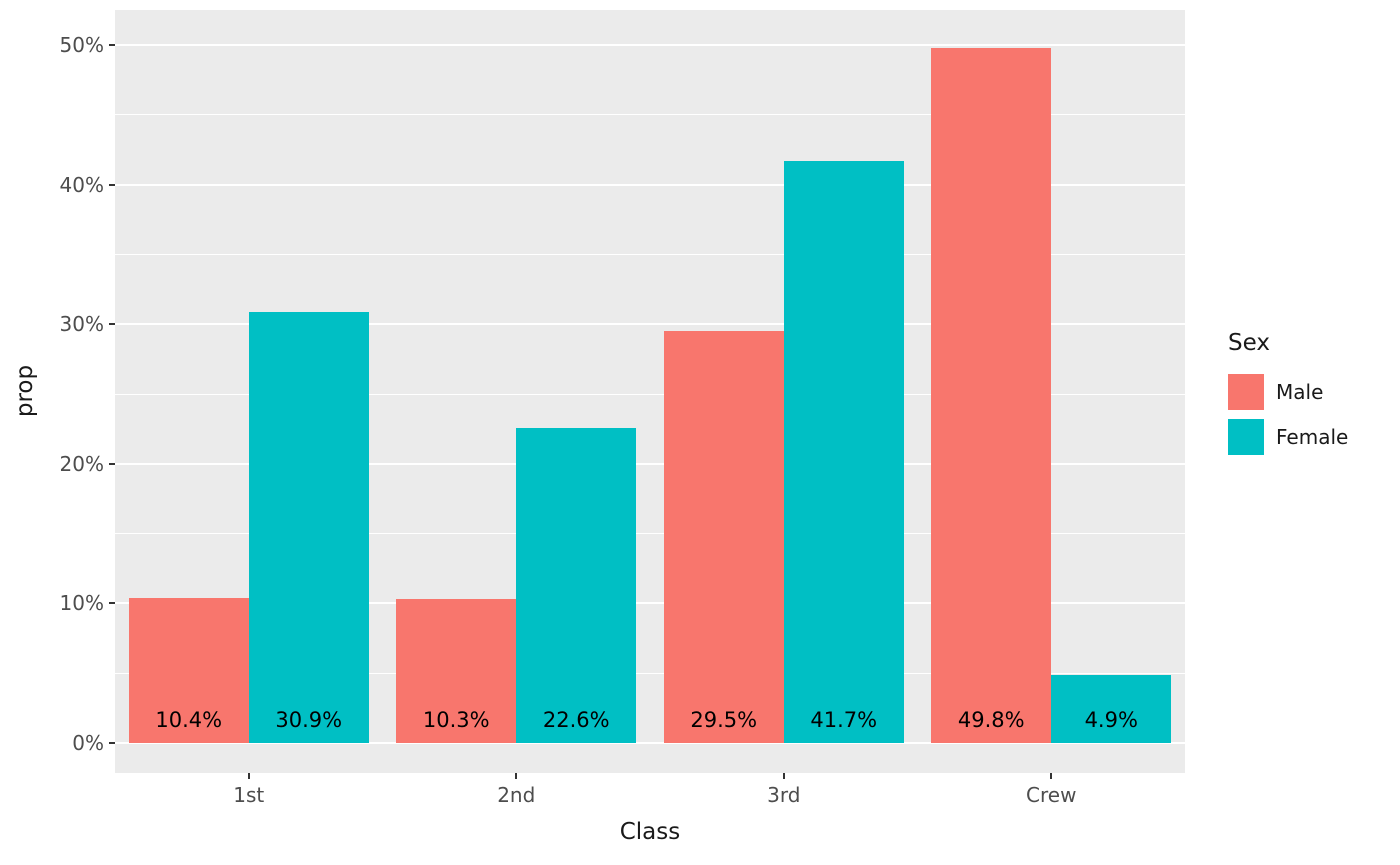 This screenshot has width=1400, height=865. Describe the element at coordinates (1249, 343) in the screenshot. I see `legend-title: Sex` at that location.